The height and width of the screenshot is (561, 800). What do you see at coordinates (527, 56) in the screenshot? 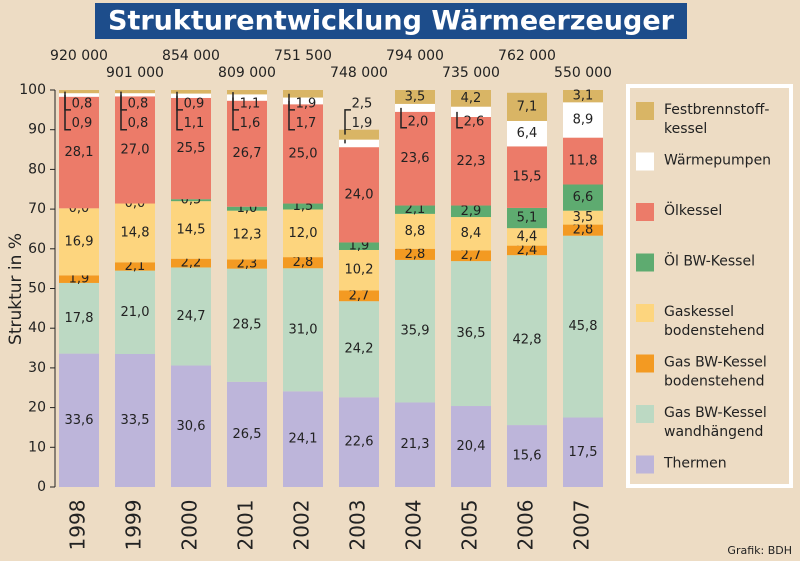
I see `total-label: 762 000` at bounding box center [527, 56].